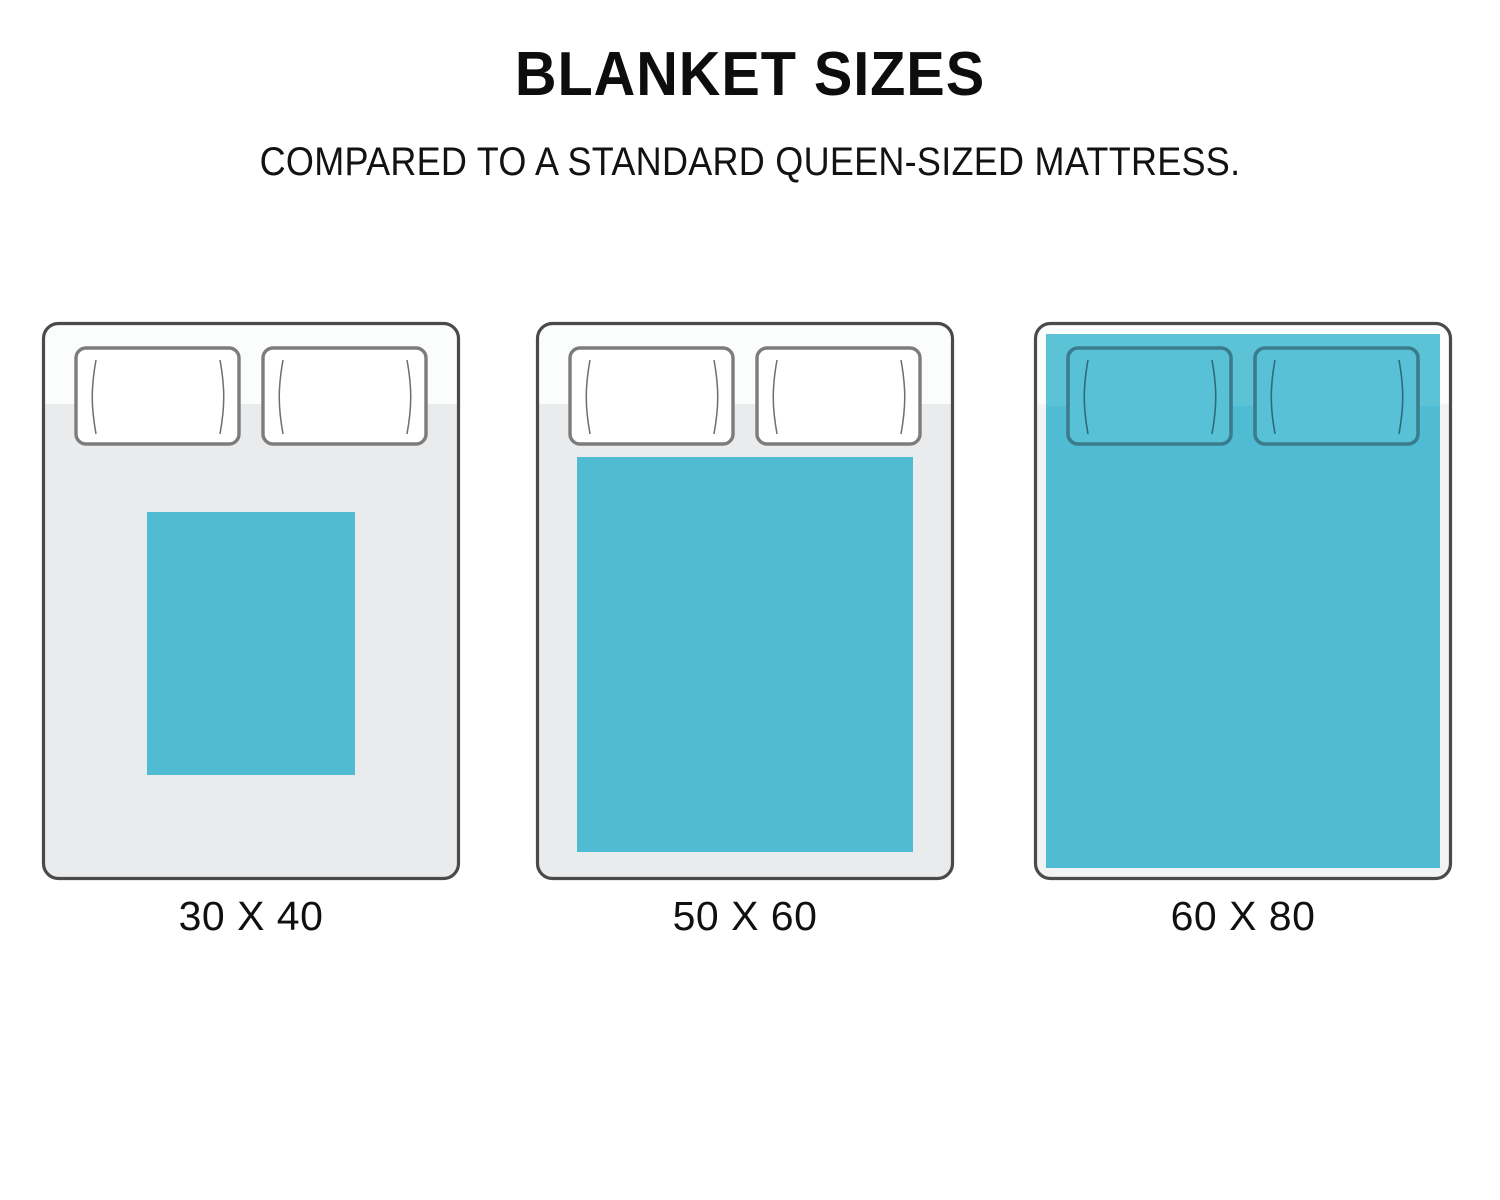  I want to click on mattress-surface, so click(1243, 601).